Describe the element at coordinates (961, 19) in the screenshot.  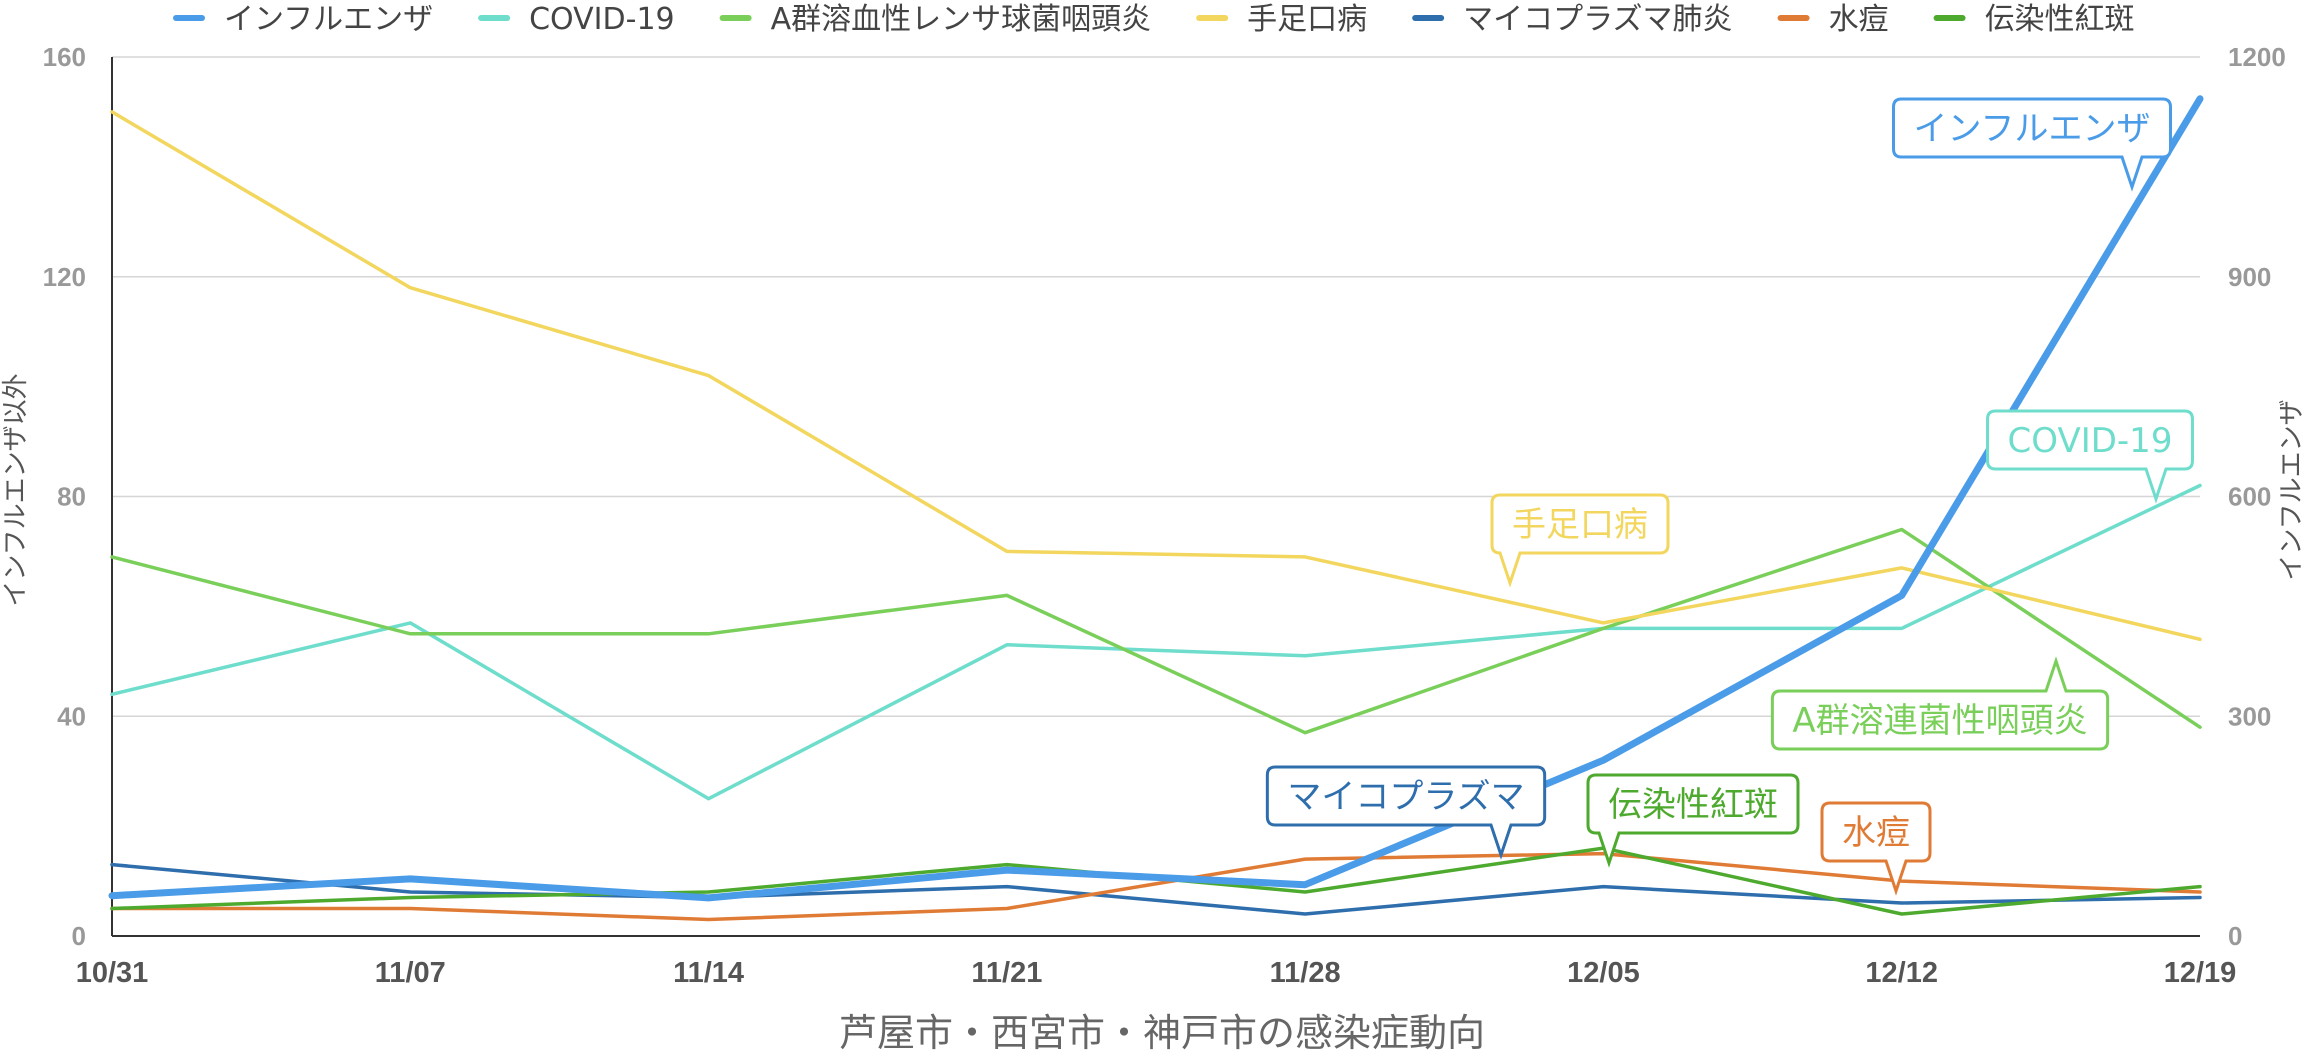
I see `legend-label: A群溶血性レンサ球菌咽頭炎` at that location.